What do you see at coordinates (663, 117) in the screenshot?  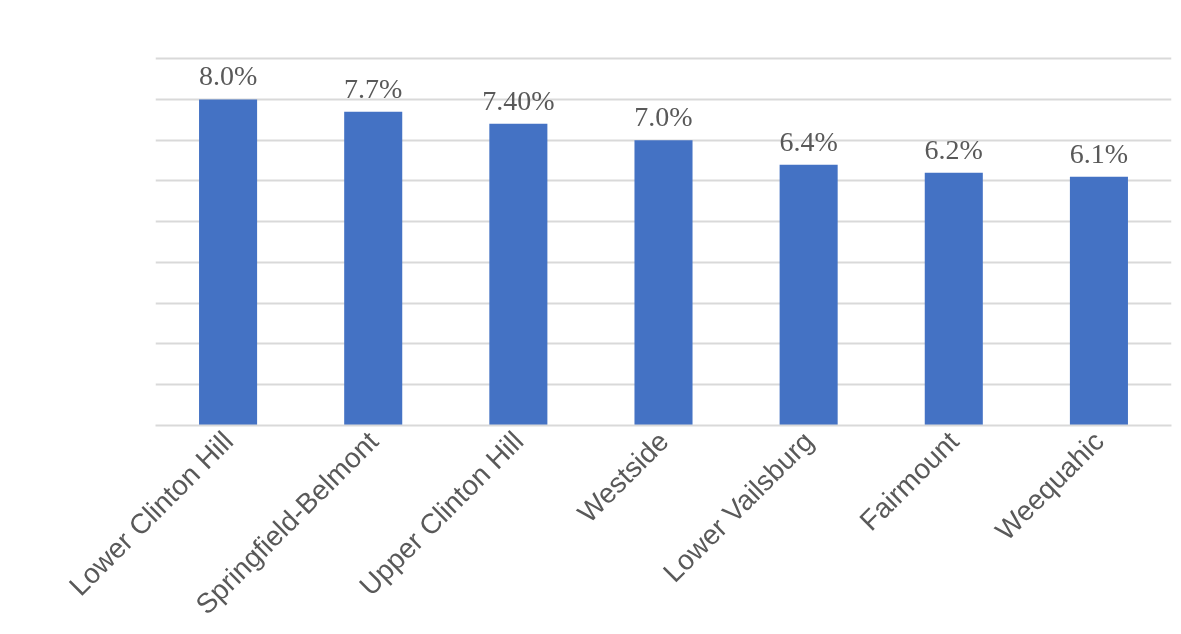 I see `data-label: 7.0%` at bounding box center [663, 117].